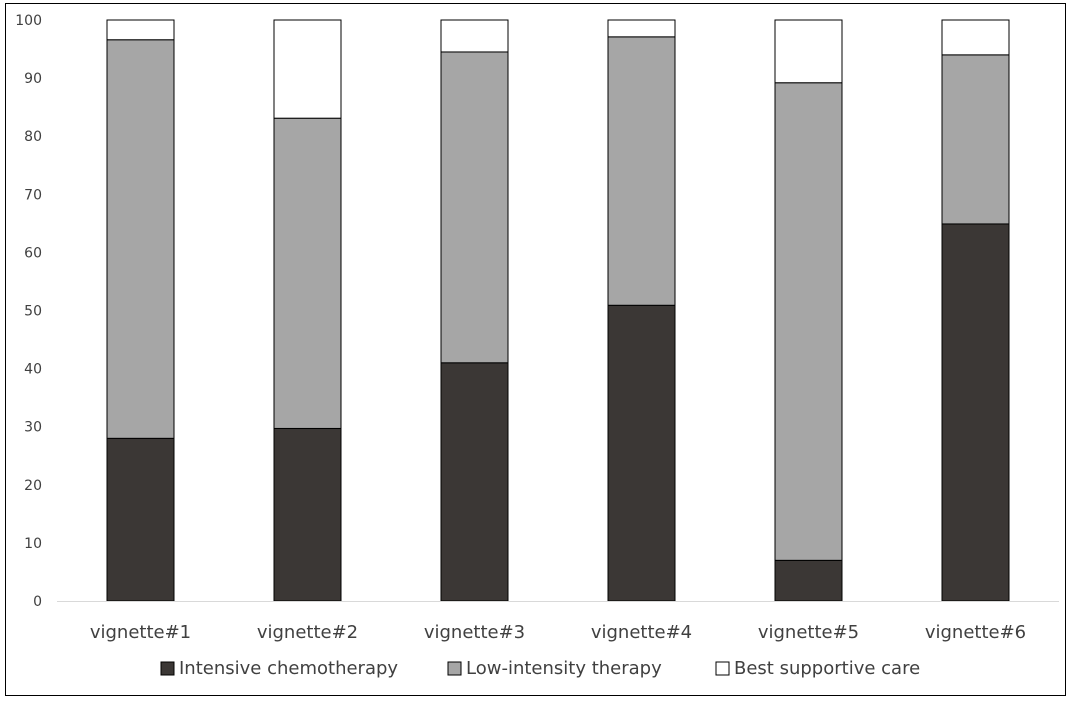  Describe the element at coordinates (641, 632) in the screenshot. I see `x-category-label: vignette#4` at that location.